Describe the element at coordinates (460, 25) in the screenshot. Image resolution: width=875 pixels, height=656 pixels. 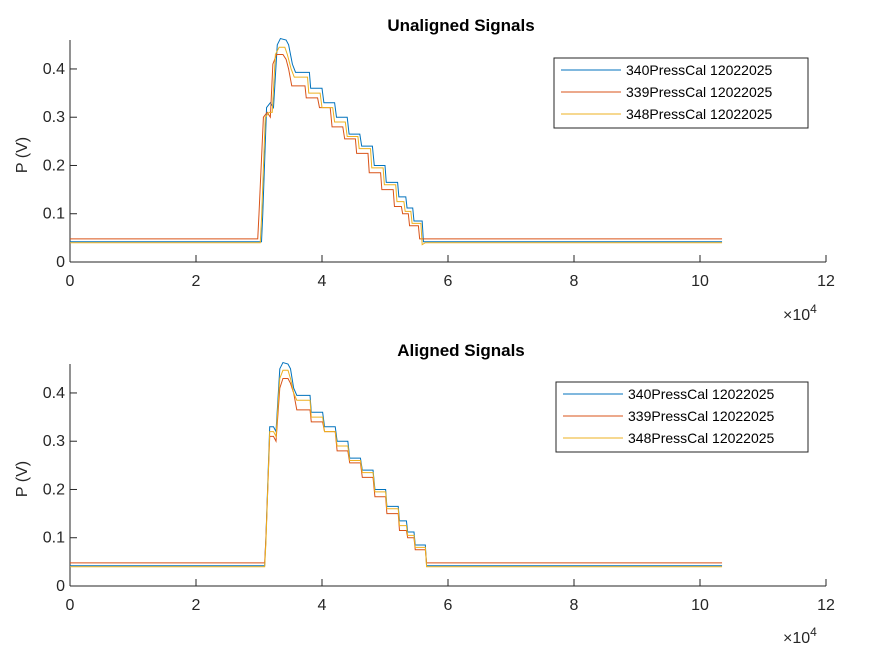
I see `chart-title: Unaligned Signals` at that location.